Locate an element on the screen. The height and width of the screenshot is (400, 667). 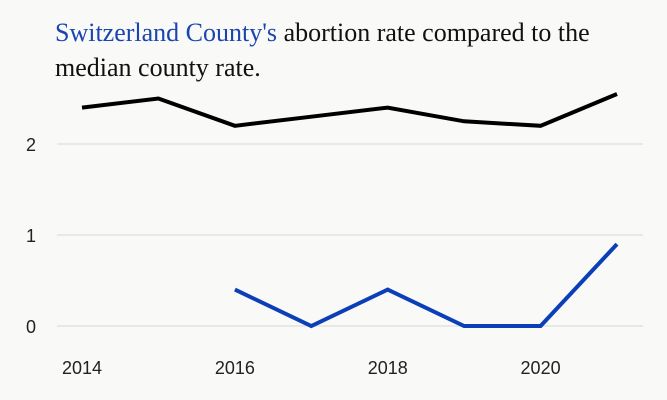
chart-title-highlight: Switzerland County's is located at coordinates (166, 32).